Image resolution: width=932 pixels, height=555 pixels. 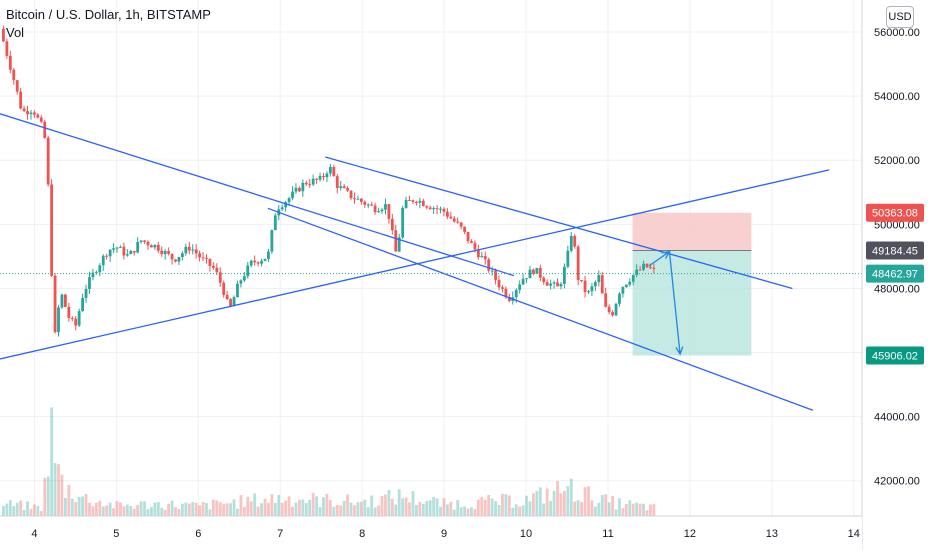 What do you see at coordinates (692, 303) in the screenshot?
I see `take-profit-zone` at bounding box center [692, 303].